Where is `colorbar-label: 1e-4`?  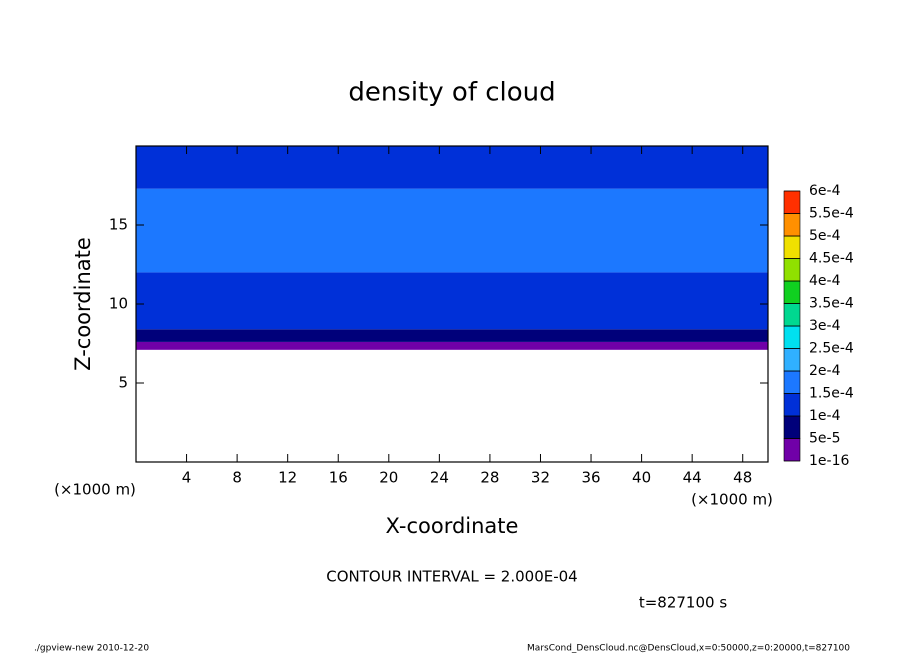
colorbar-label: 1e-4 is located at coordinates (825, 416).